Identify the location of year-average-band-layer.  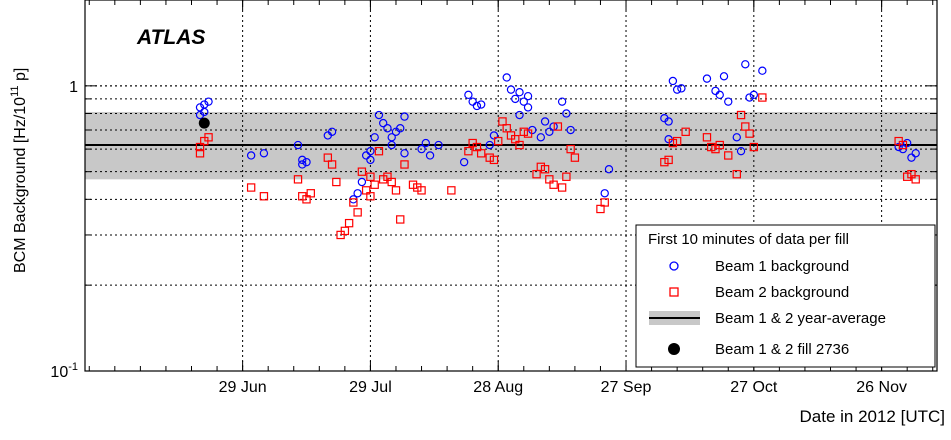
(511, 145).